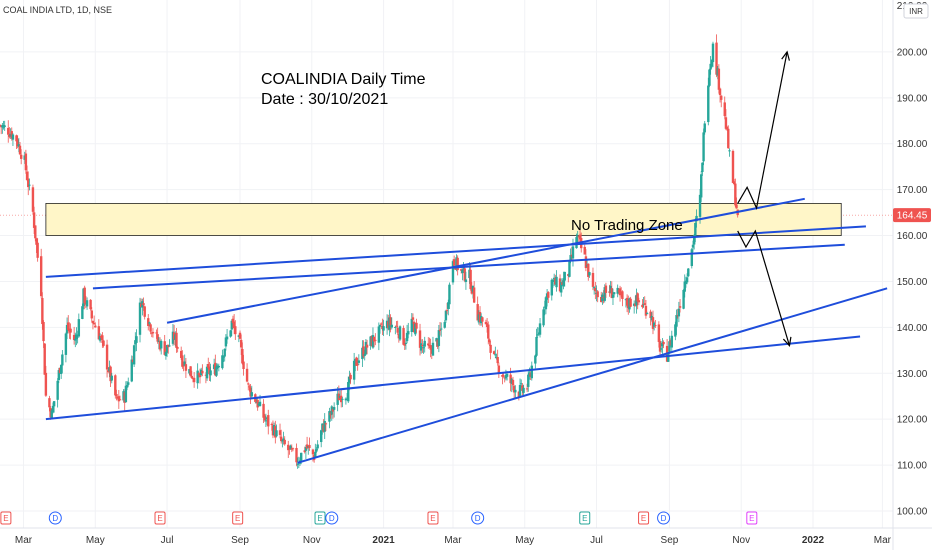 This screenshot has width=932, height=550. I want to click on annotation-title-line1: COALINDIA Daily Time, so click(343, 79).